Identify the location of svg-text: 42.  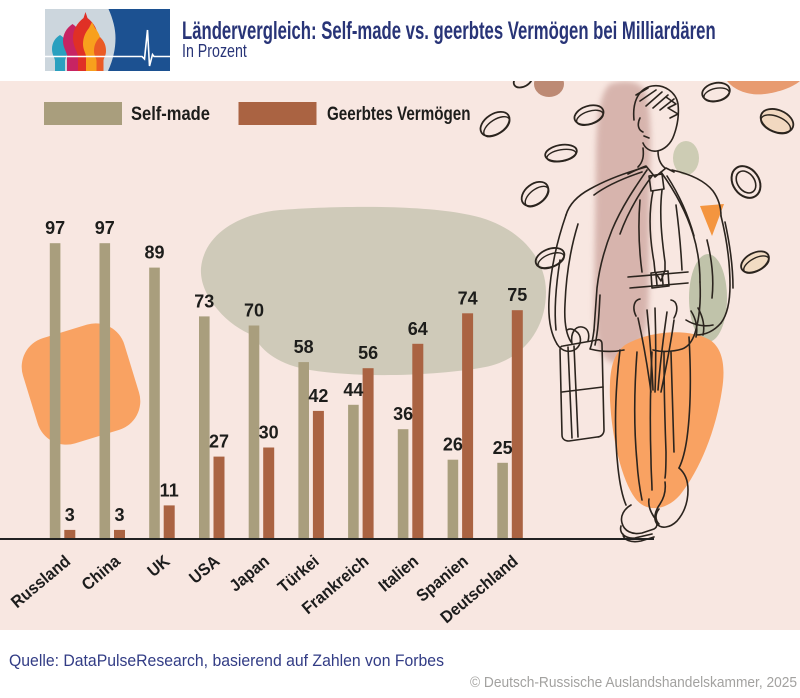
(318, 396).